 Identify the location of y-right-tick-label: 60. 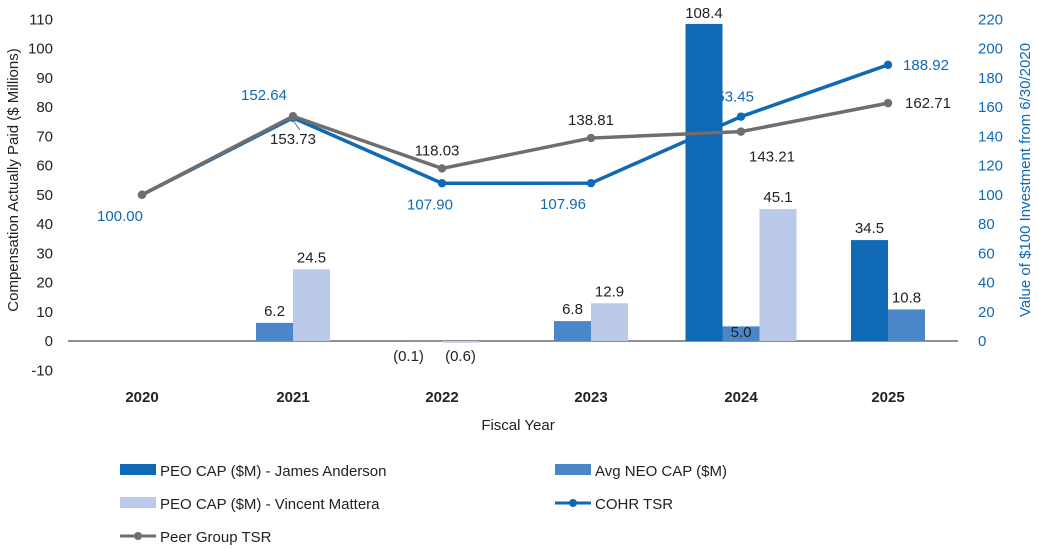
(986, 253).